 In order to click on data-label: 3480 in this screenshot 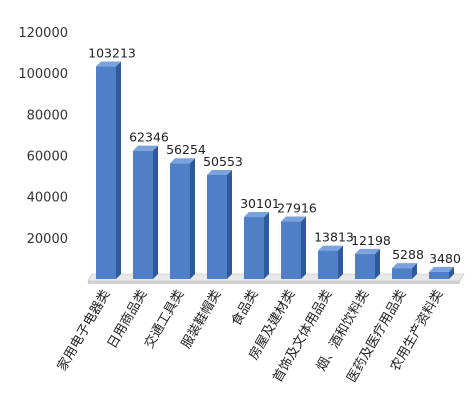, I will do `click(445, 258)`.